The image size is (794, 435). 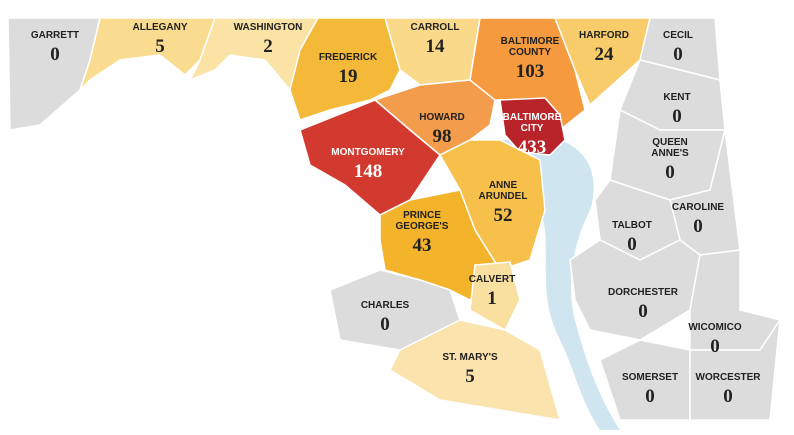 I want to click on county-name: DORCHESTER, so click(x=643, y=292).